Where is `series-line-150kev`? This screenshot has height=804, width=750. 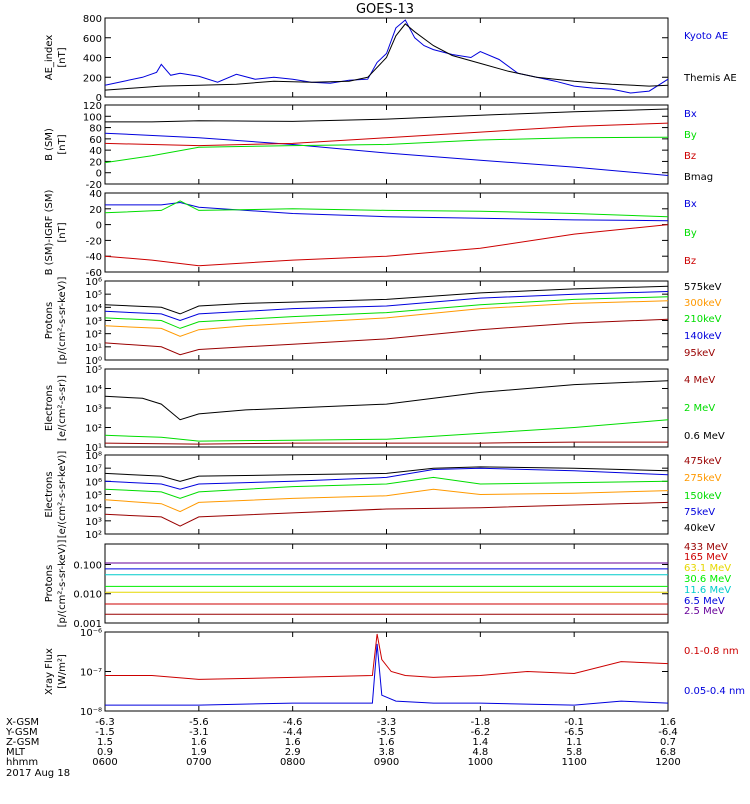 series-line-150kev is located at coordinates (386, 487).